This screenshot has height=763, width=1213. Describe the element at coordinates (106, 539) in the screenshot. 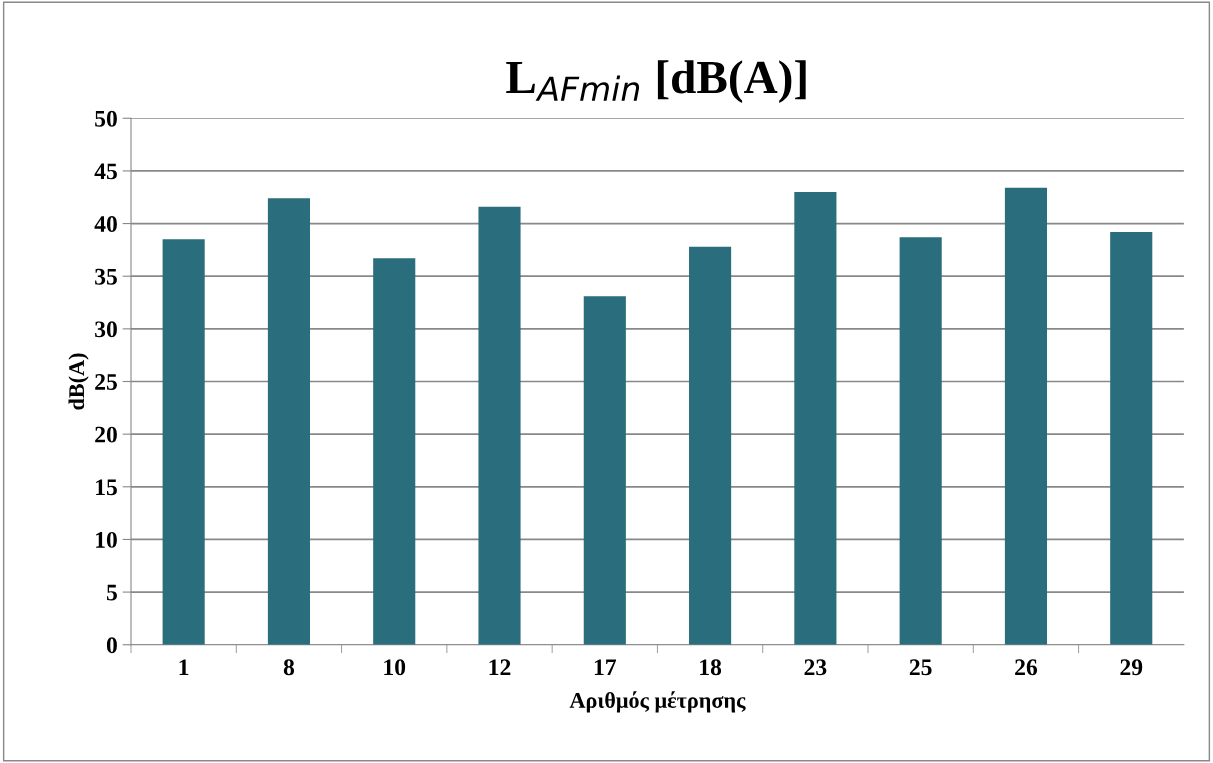

I see `y-tick-label: 10` at that location.